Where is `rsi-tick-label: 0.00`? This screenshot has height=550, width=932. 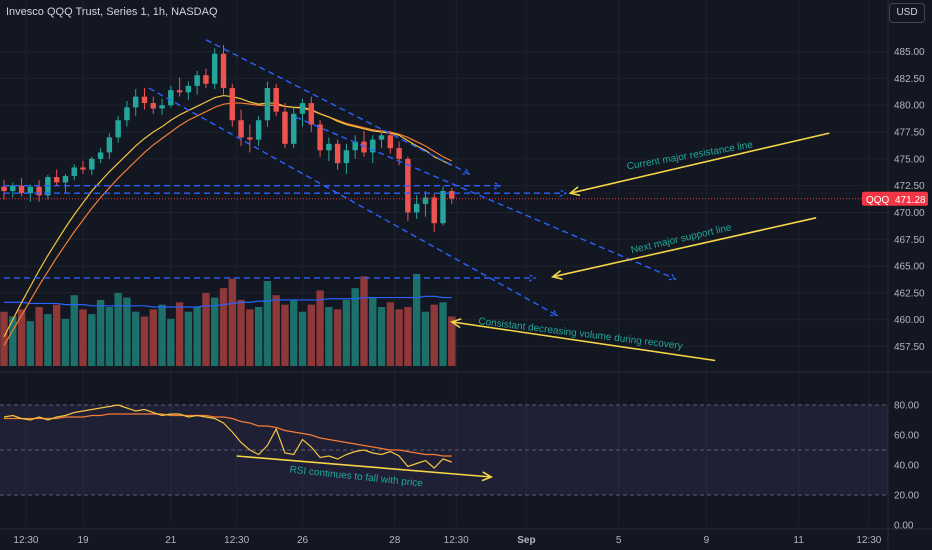 rsi-tick-label: 0.00 is located at coordinates (904, 526).